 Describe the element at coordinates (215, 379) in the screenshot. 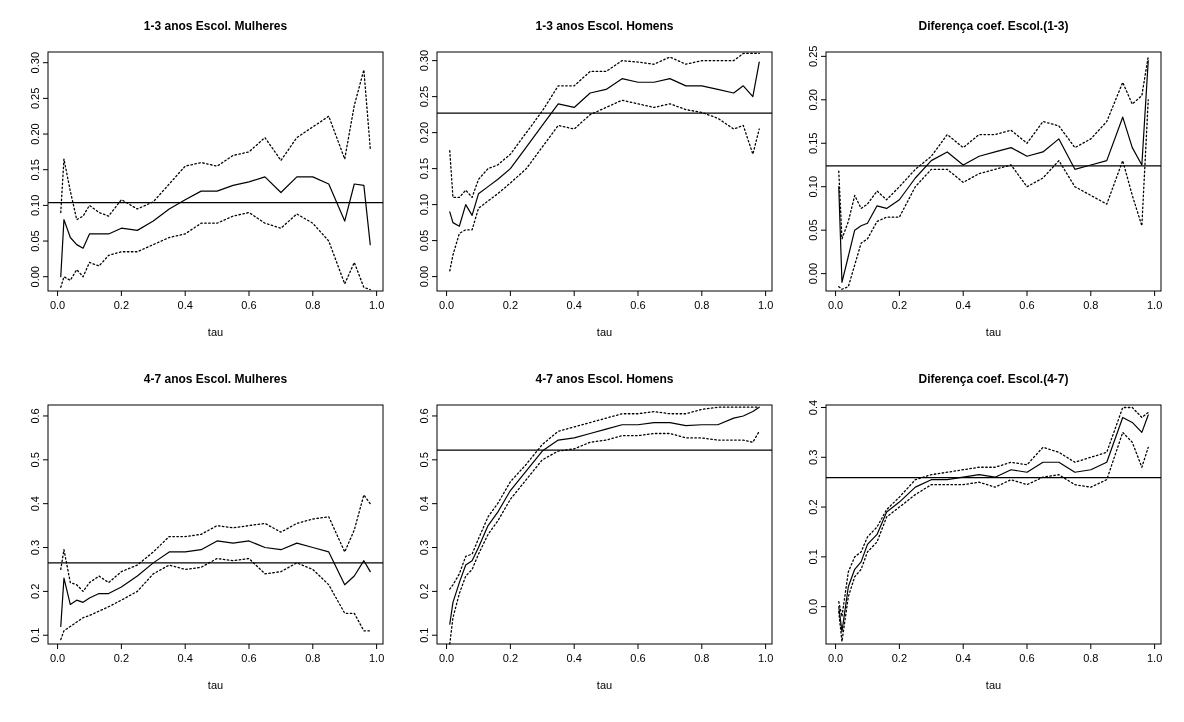

I see `chart-title: 4-7 anos Escol. Mulheres` at that location.